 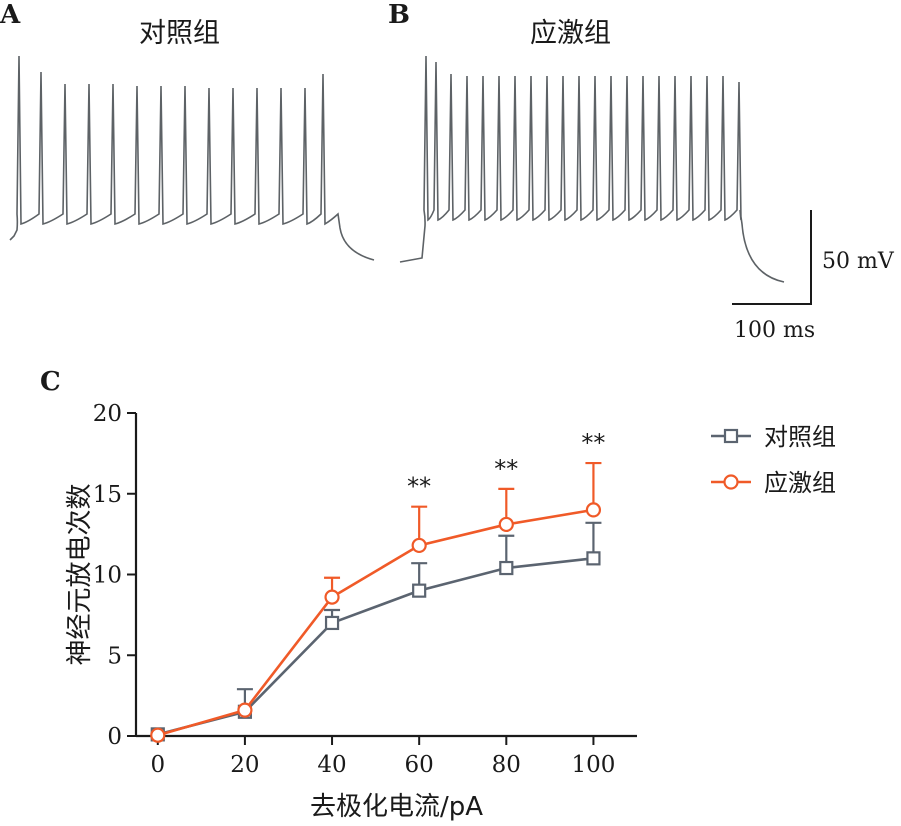 I want to click on panel-b-letter: B, so click(x=399, y=15).